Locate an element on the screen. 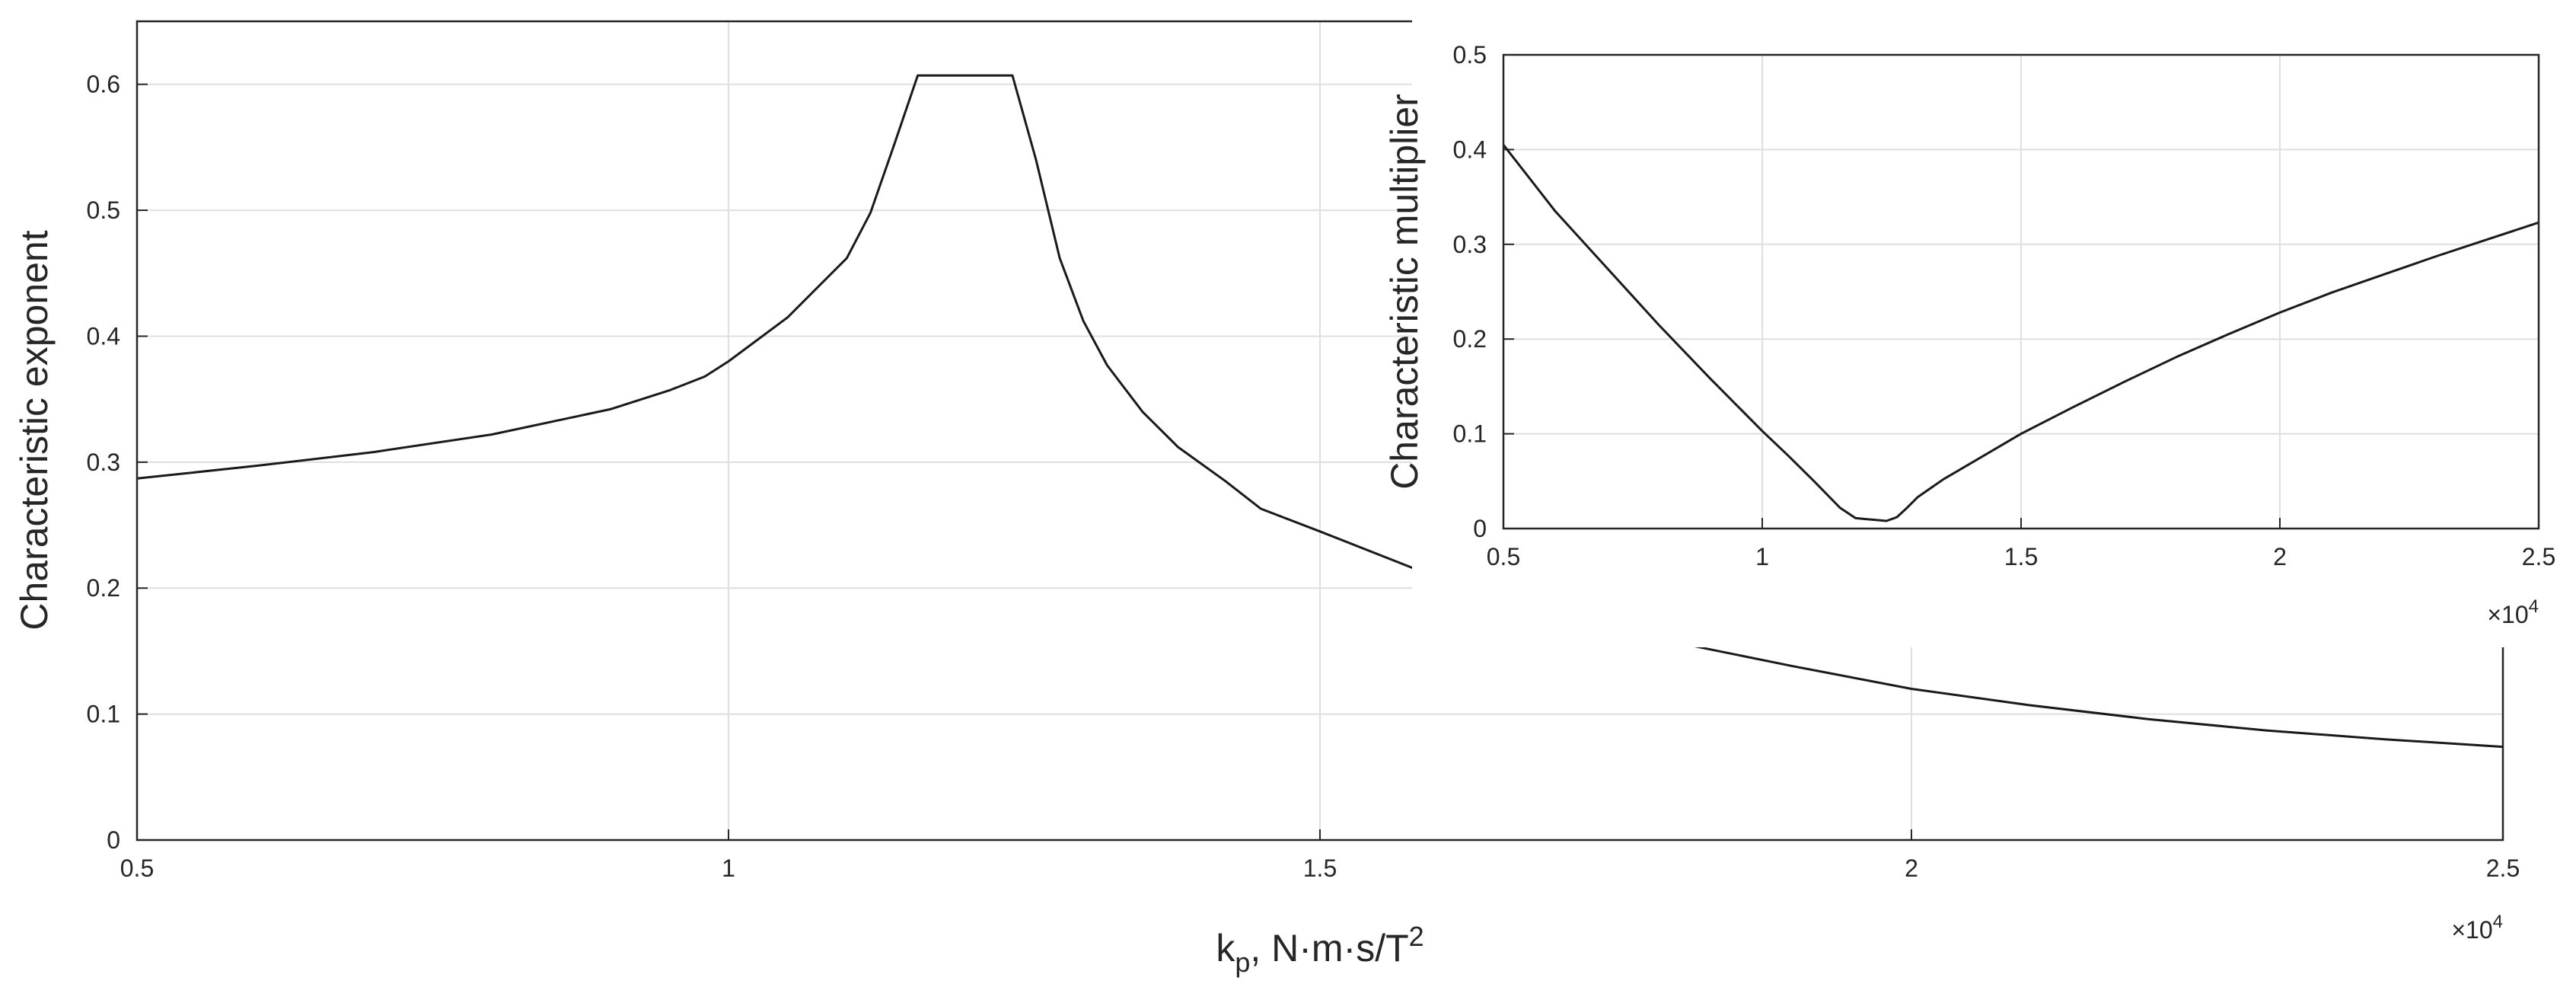 Image resolution: width=2576 pixels, height=1003 pixels. main-x-axis-label: kp, N·m·s/T2 is located at coordinates (1319, 950).